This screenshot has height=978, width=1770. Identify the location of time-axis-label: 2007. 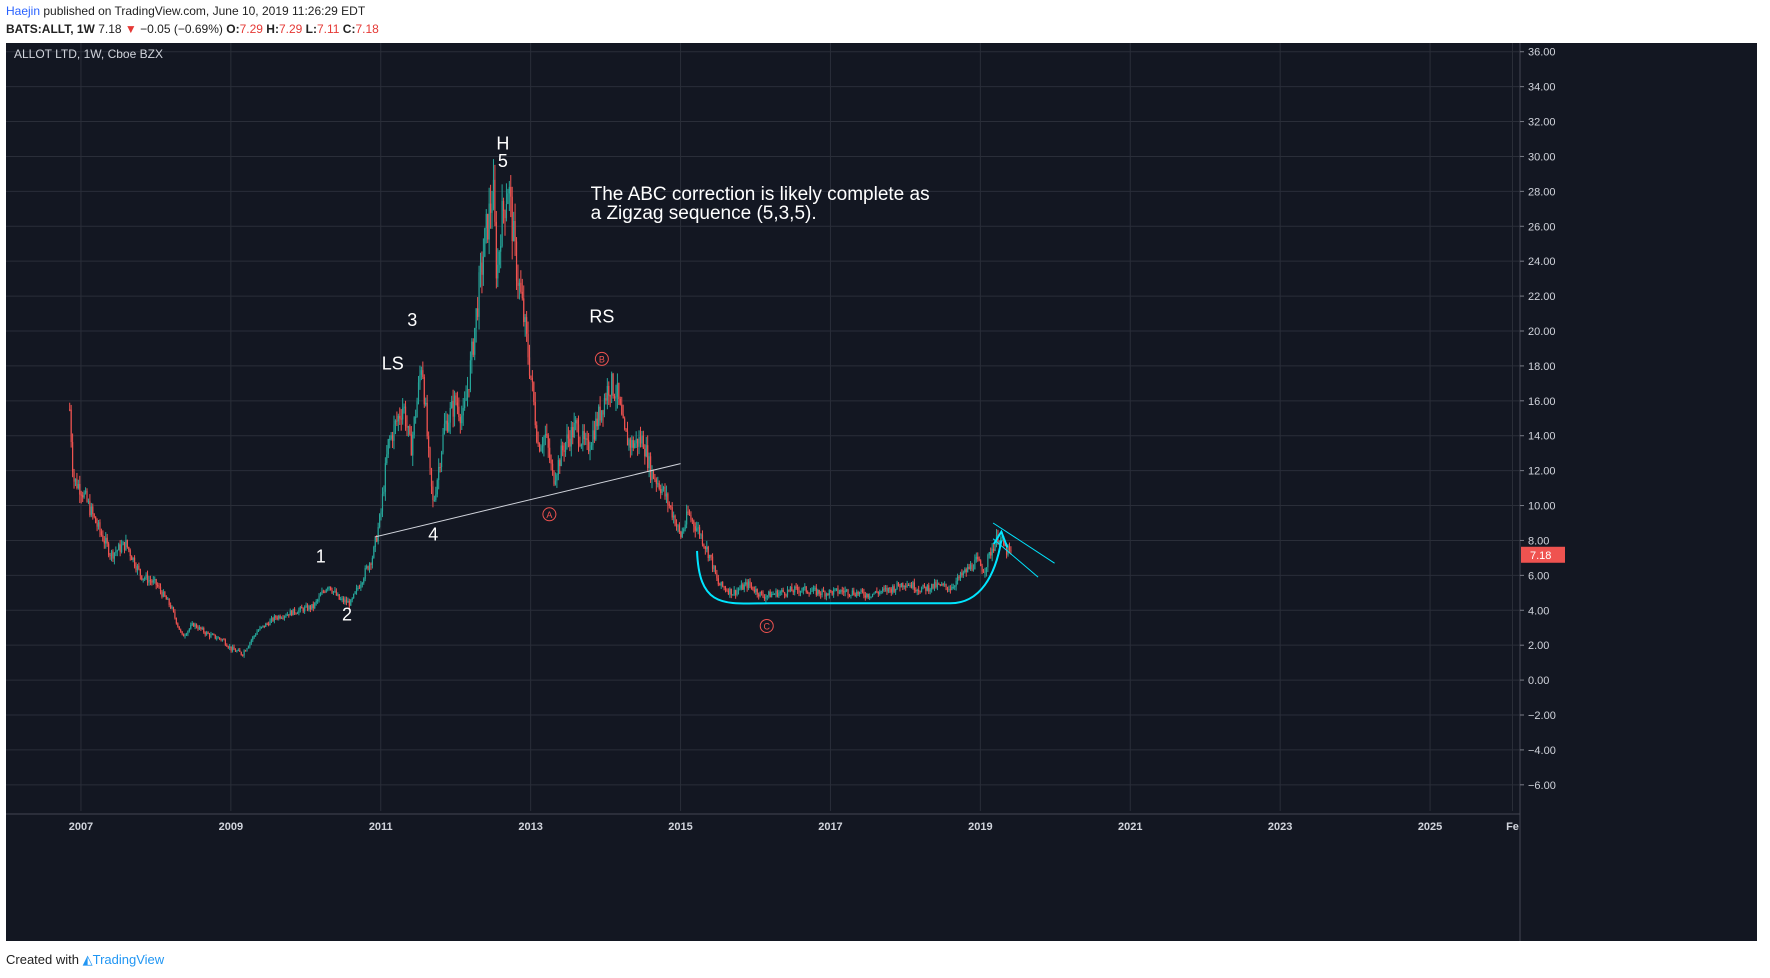
(81, 827).